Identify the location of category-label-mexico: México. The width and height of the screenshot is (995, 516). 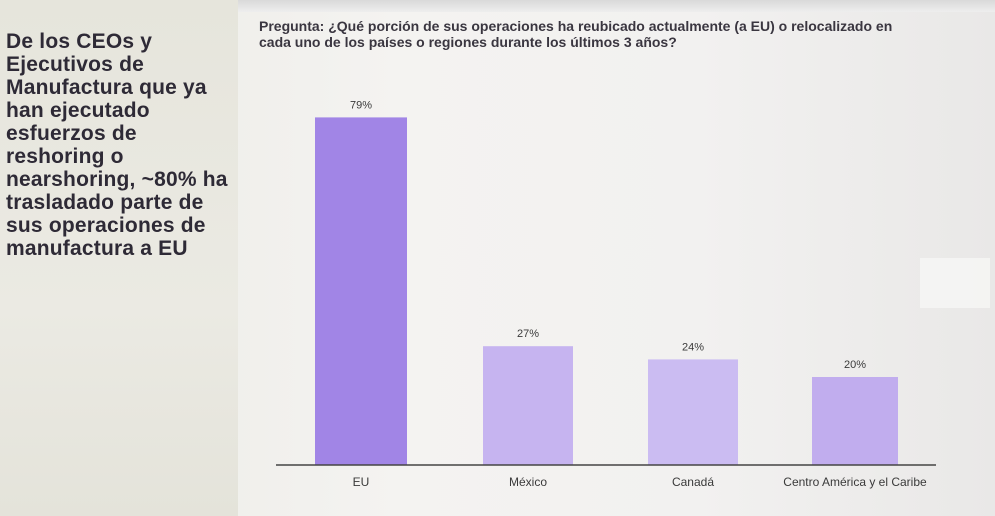
(528, 482).